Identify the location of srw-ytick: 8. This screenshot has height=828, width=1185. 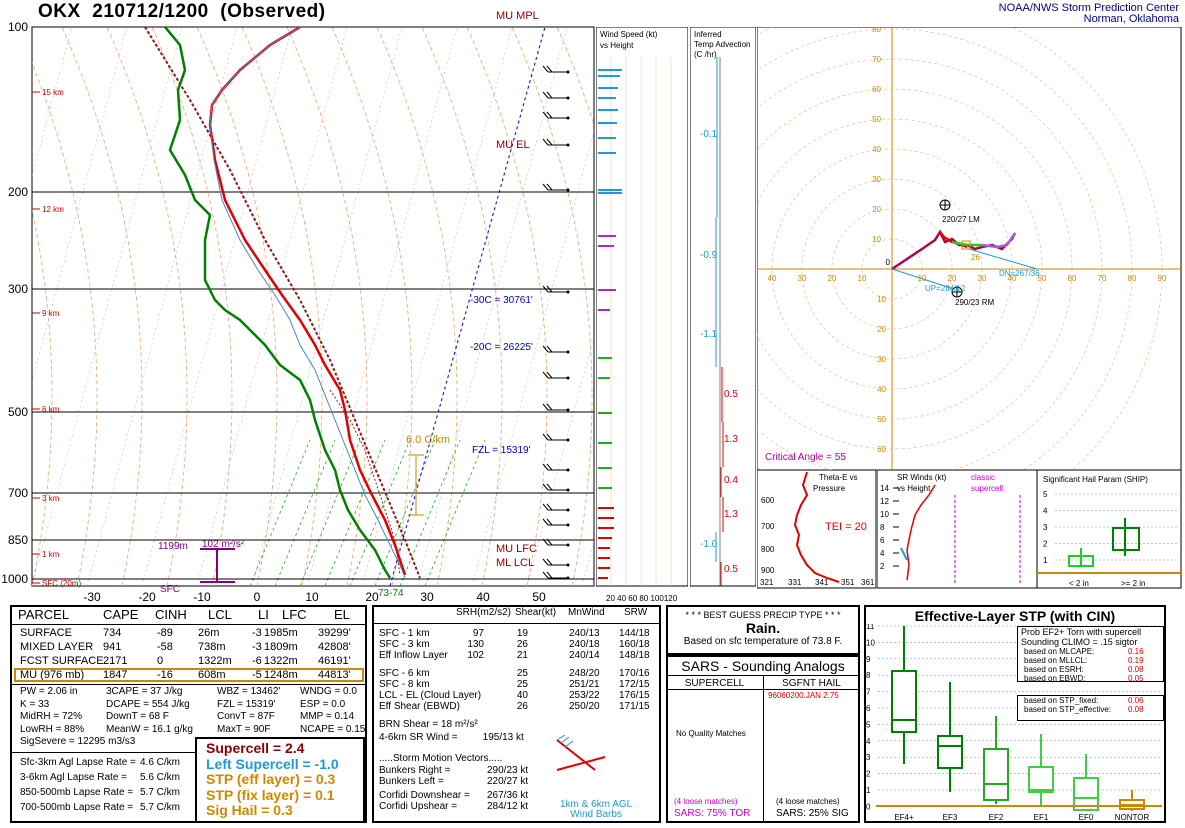
(882, 527).